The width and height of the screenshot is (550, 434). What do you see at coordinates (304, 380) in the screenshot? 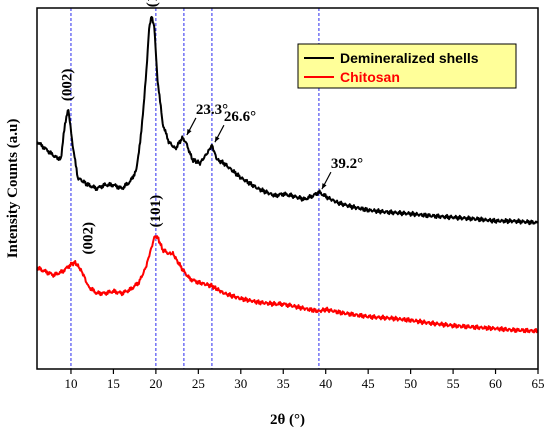
I see `x-axis-ticks: 10 15 20 25 30 35 40 45 50 55 60 65` at bounding box center [304, 380].